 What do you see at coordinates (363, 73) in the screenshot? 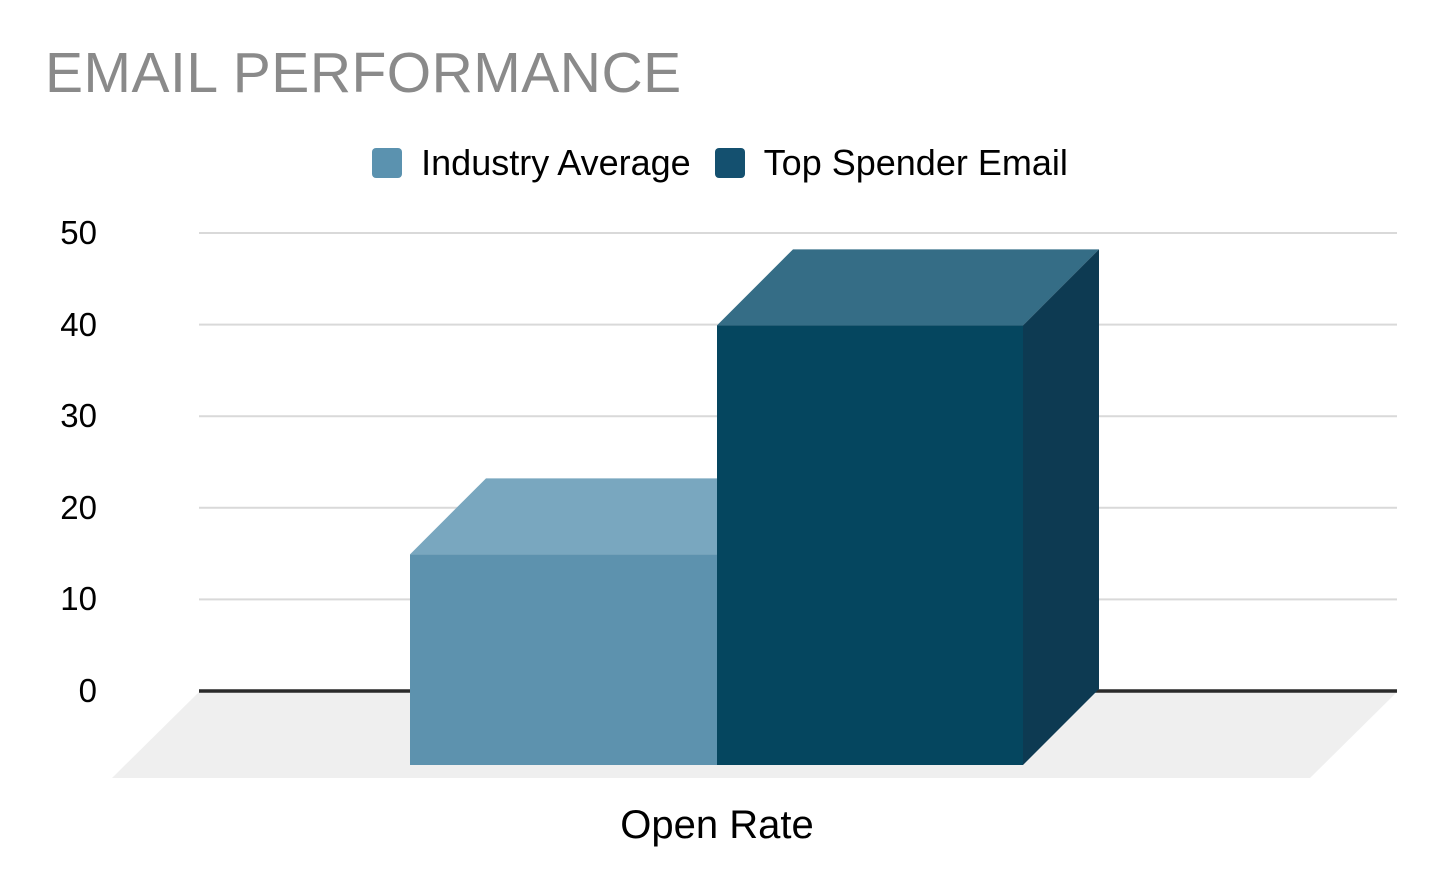
I see `chart-title: EMAIL PERFORMANCE` at bounding box center [363, 73].